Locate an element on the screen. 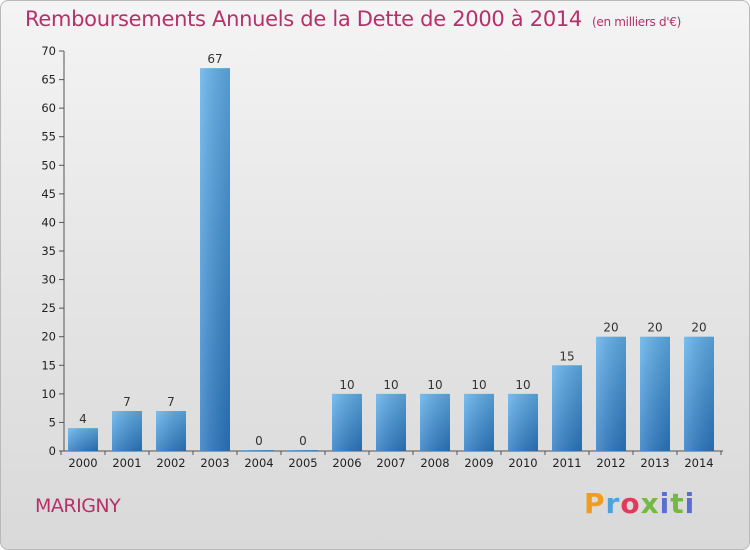  x-tick-label: 2011 is located at coordinates (566, 463).